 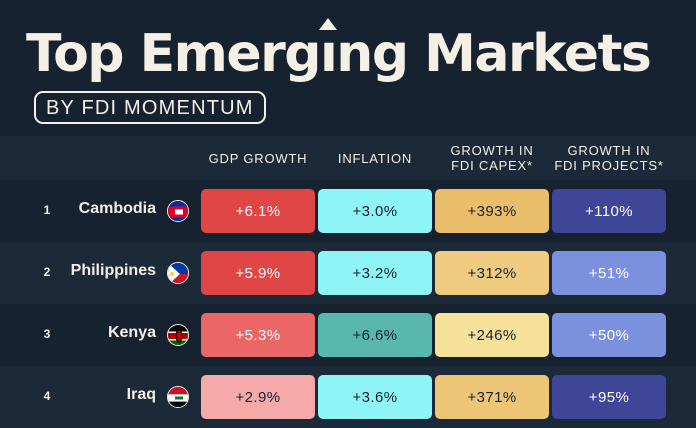 What do you see at coordinates (47, 210) in the screenshot?
I see `rank-number: 1` at bounding box center [47, 210].